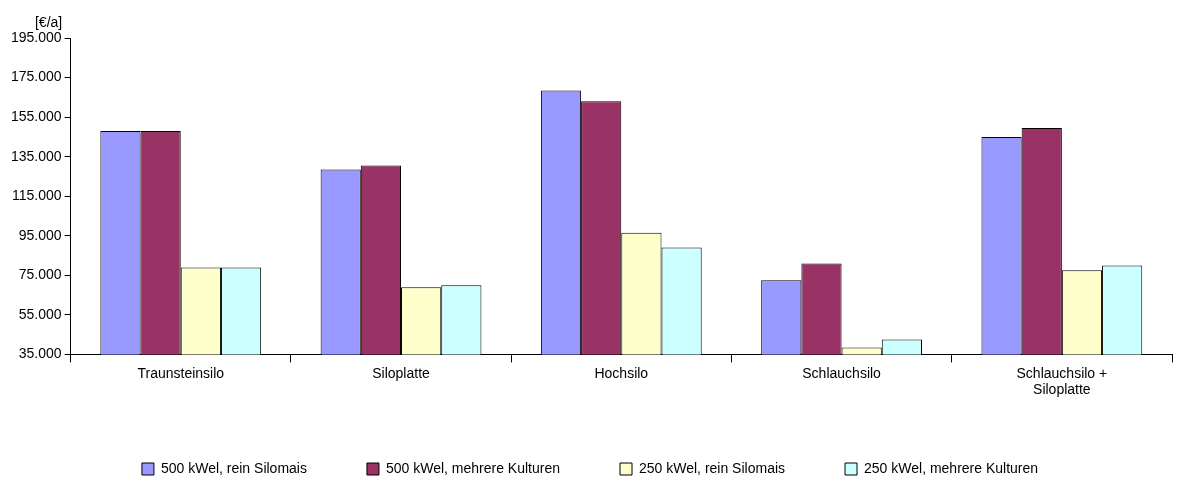  Describe the element at coordinates (40, 234) in the screenshot. I see `y-tick-label: 95.000` at that location.